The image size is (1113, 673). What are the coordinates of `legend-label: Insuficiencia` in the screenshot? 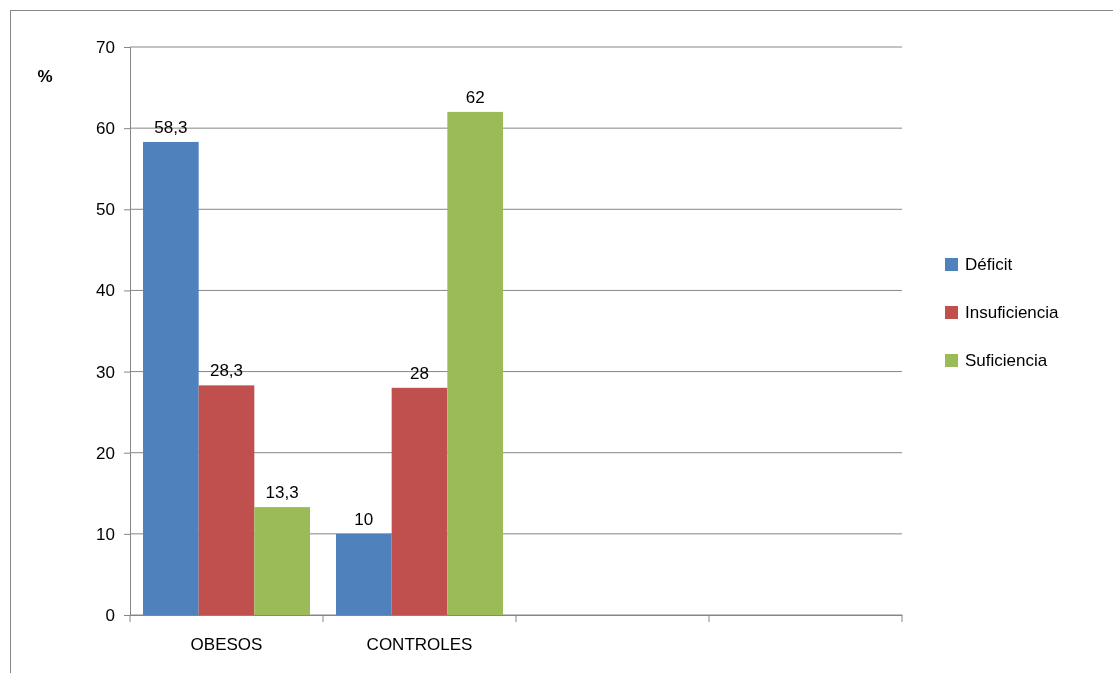 It's located at (1012, 312).